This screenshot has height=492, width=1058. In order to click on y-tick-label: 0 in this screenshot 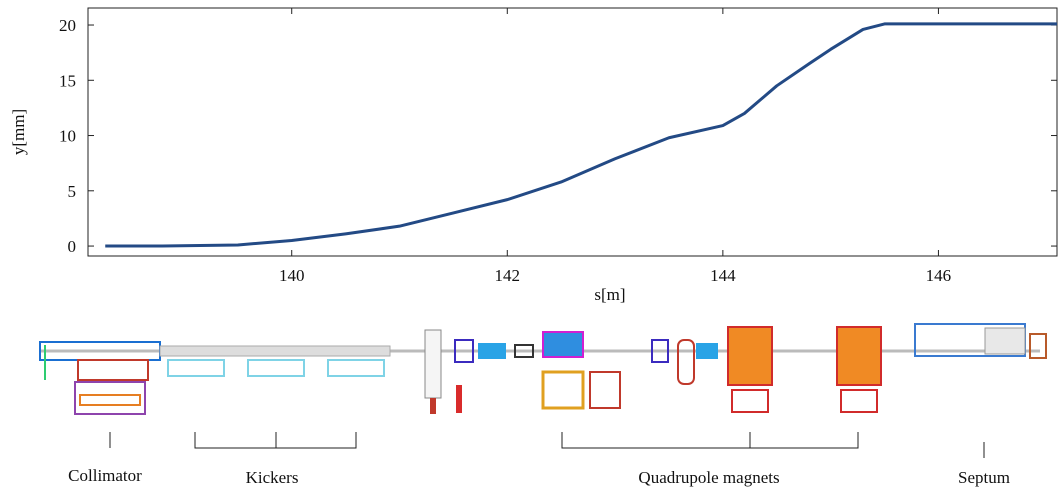, I will do `click(72, 246)`.